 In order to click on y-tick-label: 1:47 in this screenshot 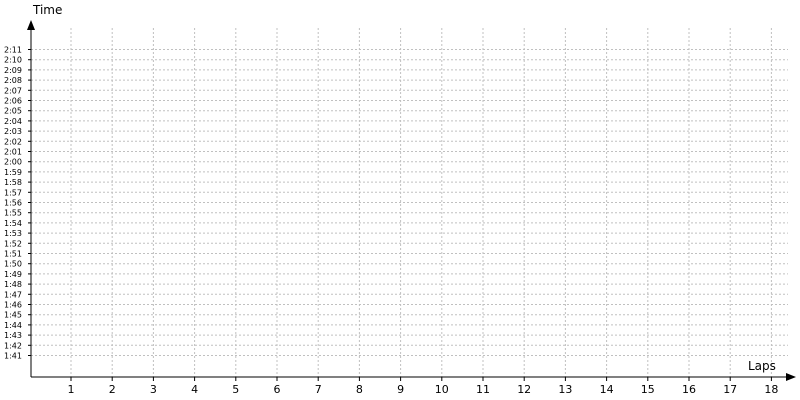, I will do `click(13, 294)`.